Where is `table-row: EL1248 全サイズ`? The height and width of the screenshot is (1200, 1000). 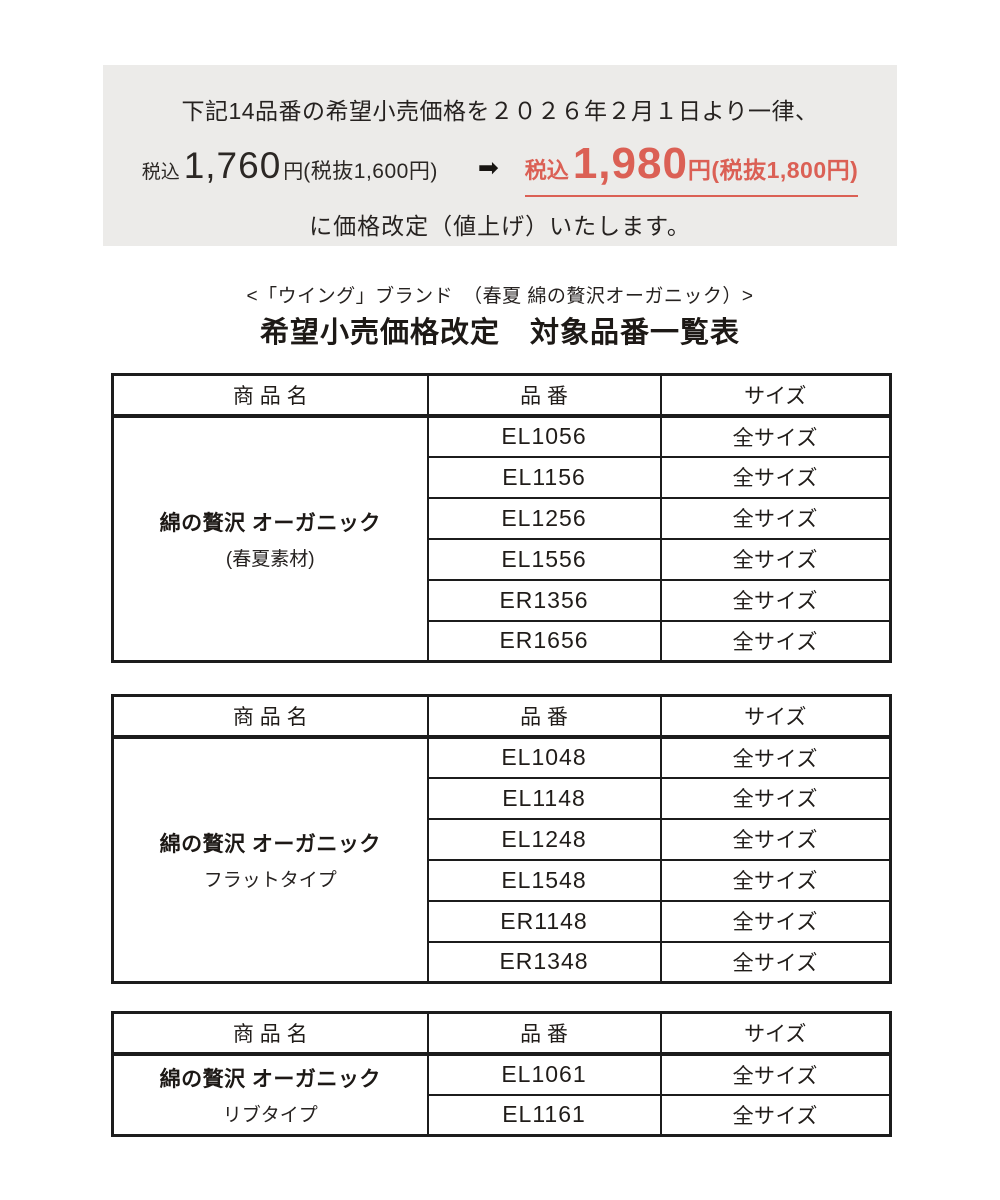
table-row: EL1248 全サイズ is located at coordinates (502, 839).